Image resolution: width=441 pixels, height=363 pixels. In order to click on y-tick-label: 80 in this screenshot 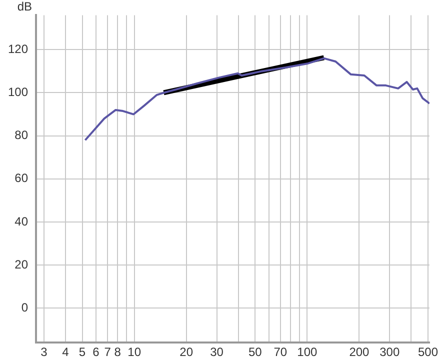, I will do `click(21, 135)`.